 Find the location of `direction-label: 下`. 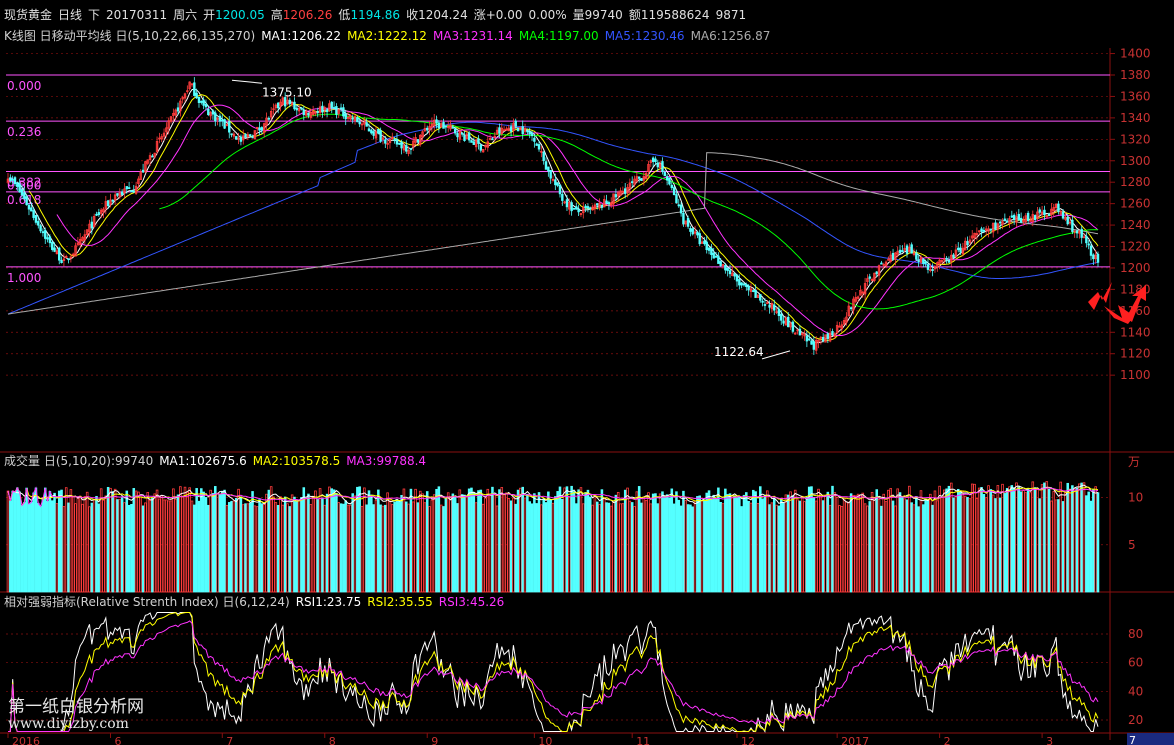

direction-label: 下 is located at coordinates (94, 15).